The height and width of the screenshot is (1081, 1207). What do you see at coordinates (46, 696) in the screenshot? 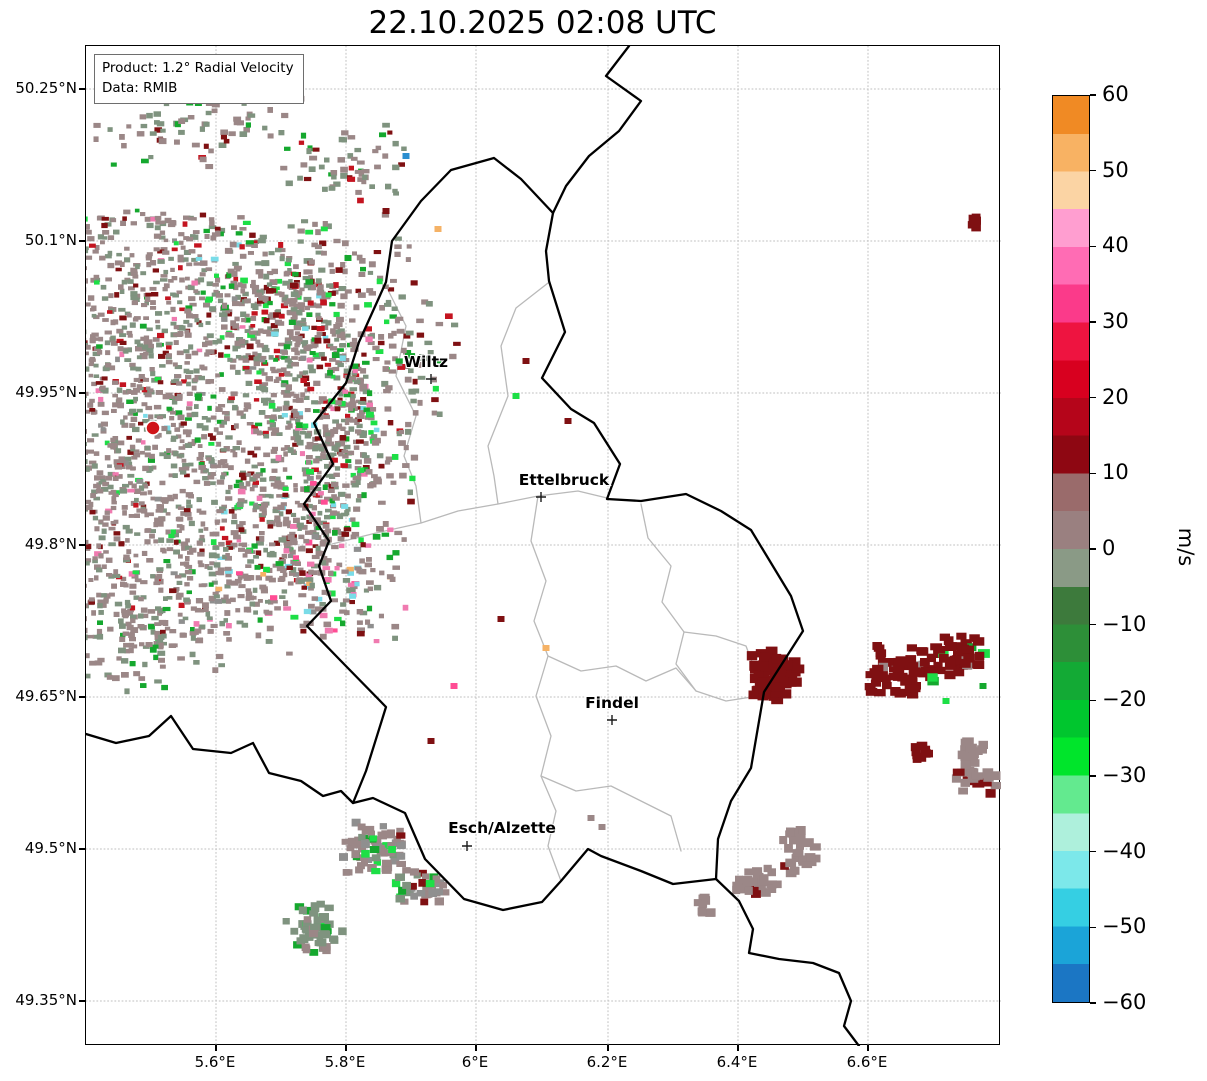
I see `y-tick-label: 49.65°N` at bounding box center [46, 696].